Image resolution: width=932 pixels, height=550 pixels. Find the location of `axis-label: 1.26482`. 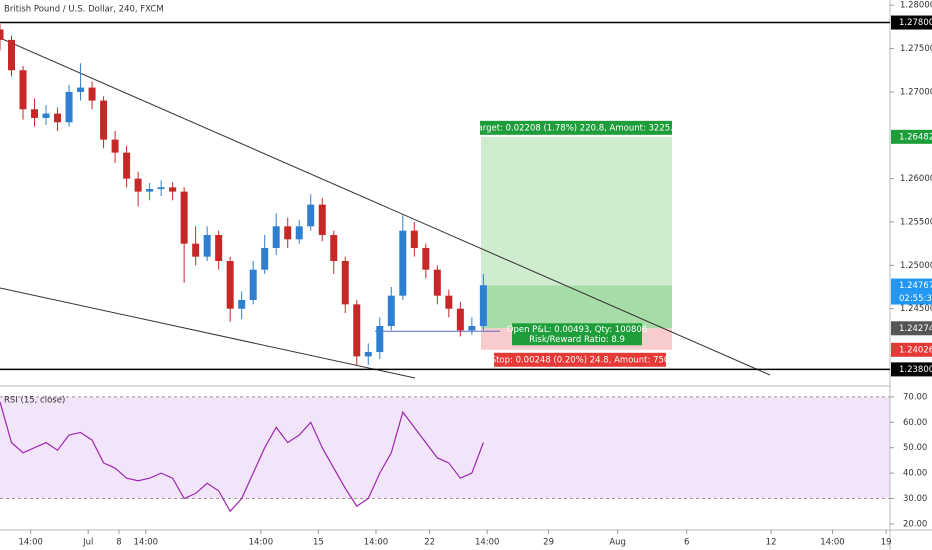

axis-label: 1.26482 is located at coordinates (915, 137).